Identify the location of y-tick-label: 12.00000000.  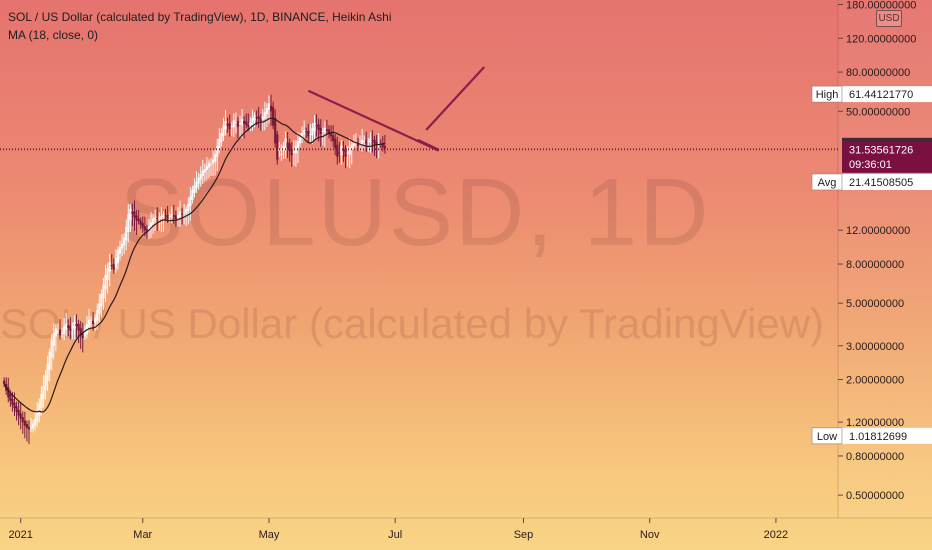
(878, 231).